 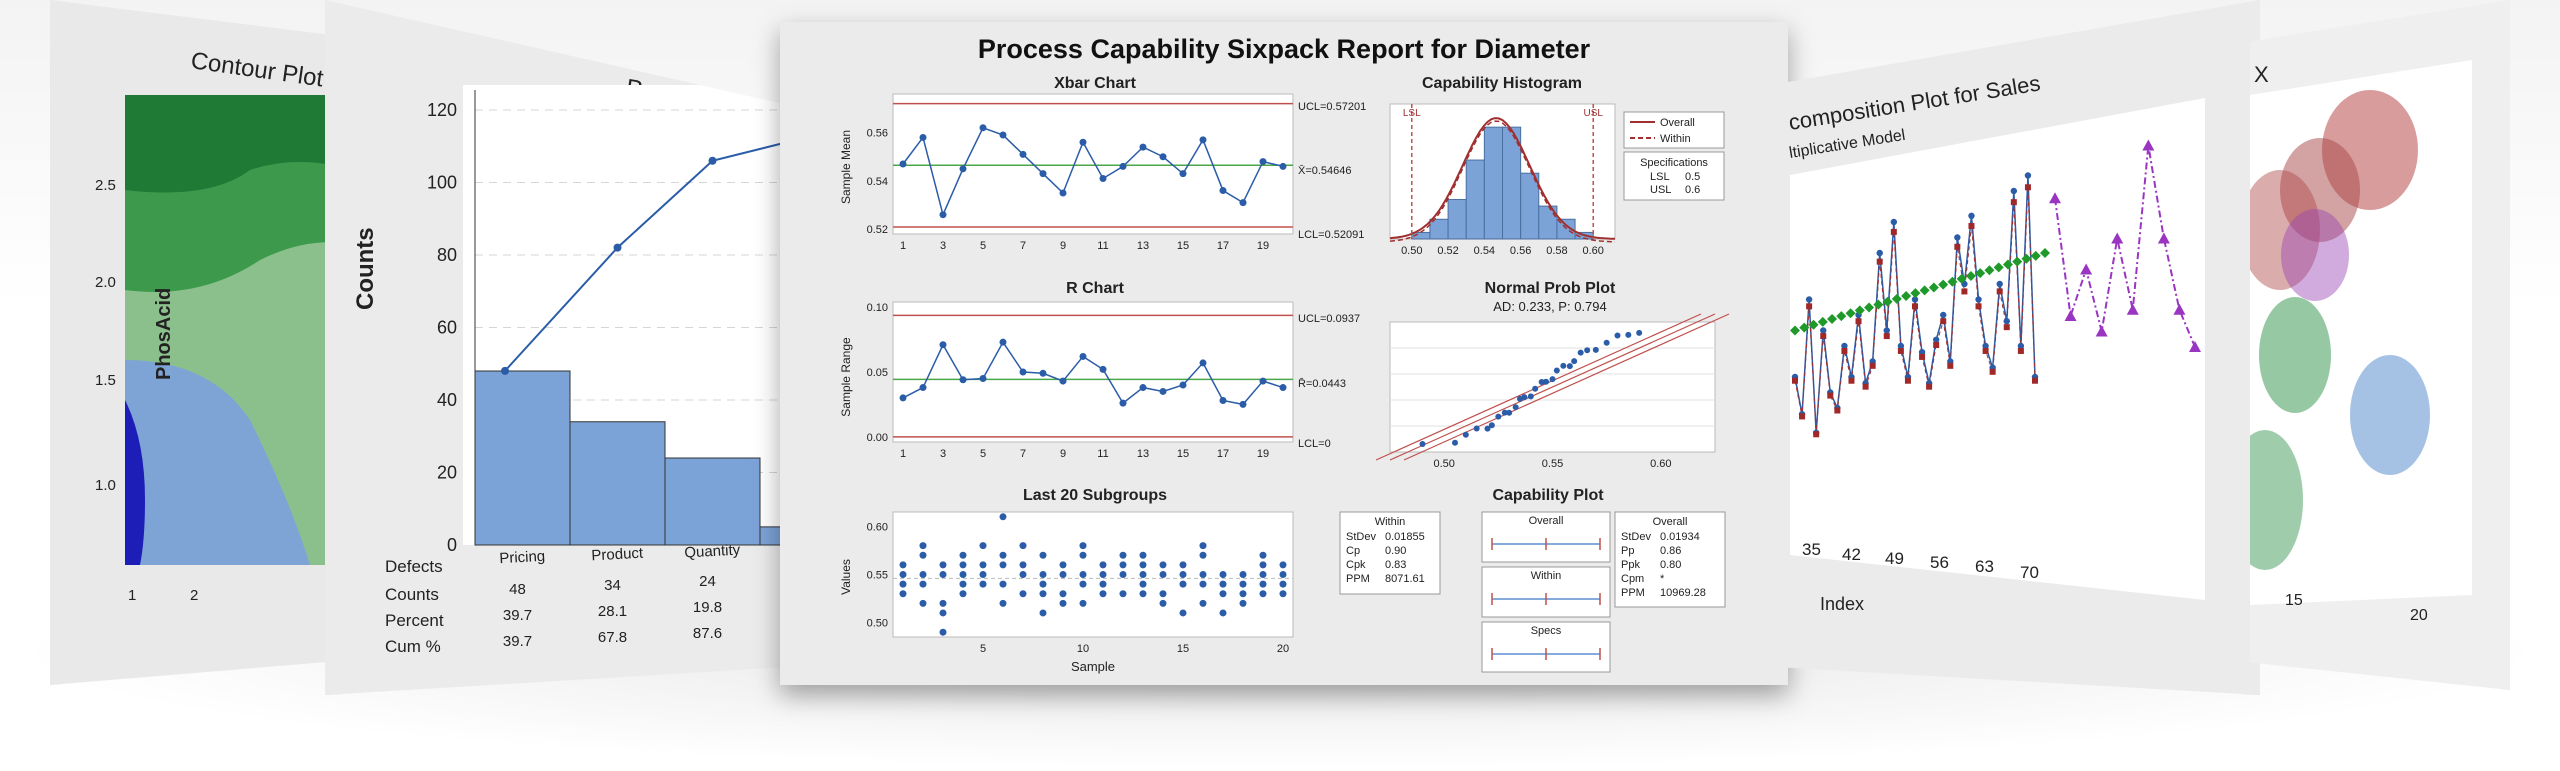 What do you see at coordinates (1063, 246) in the screenshot?
I see `xtick: 9` at bounding box center [1063, 246].